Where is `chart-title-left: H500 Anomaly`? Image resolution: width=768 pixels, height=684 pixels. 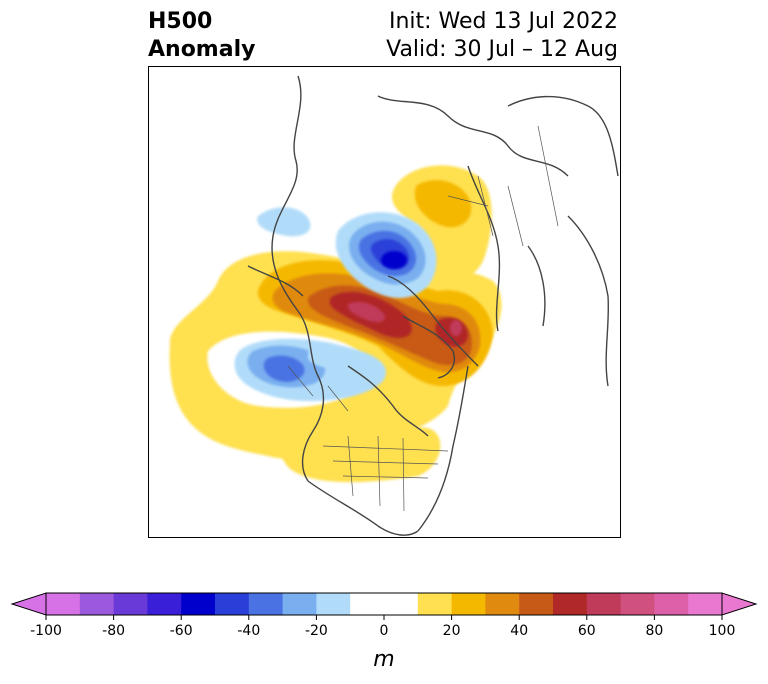
chart-title-left: H500 Anomaly is located at coordinates (201, 36).